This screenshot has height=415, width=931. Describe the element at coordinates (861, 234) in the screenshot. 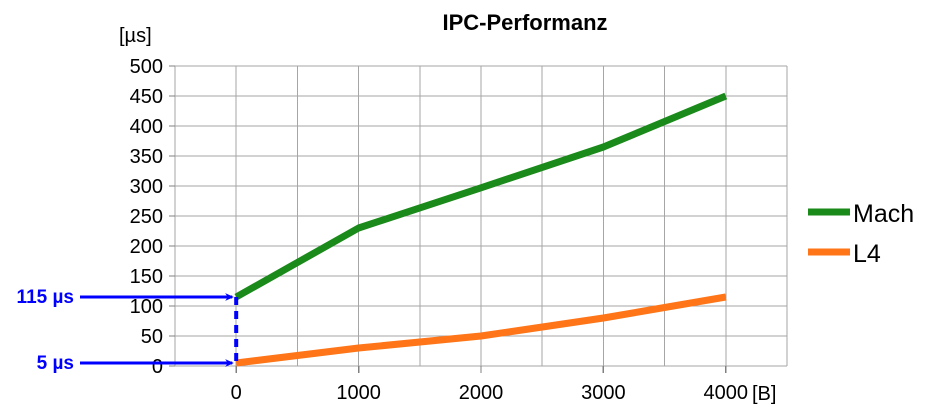

I see `chart-legend: Mach L4` at that location.